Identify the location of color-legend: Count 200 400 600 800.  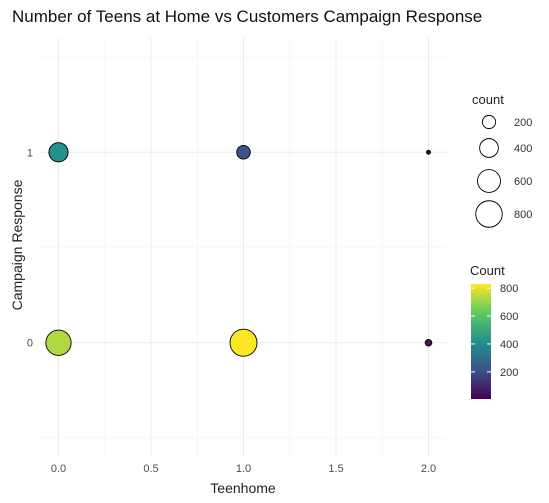
(494, 331).